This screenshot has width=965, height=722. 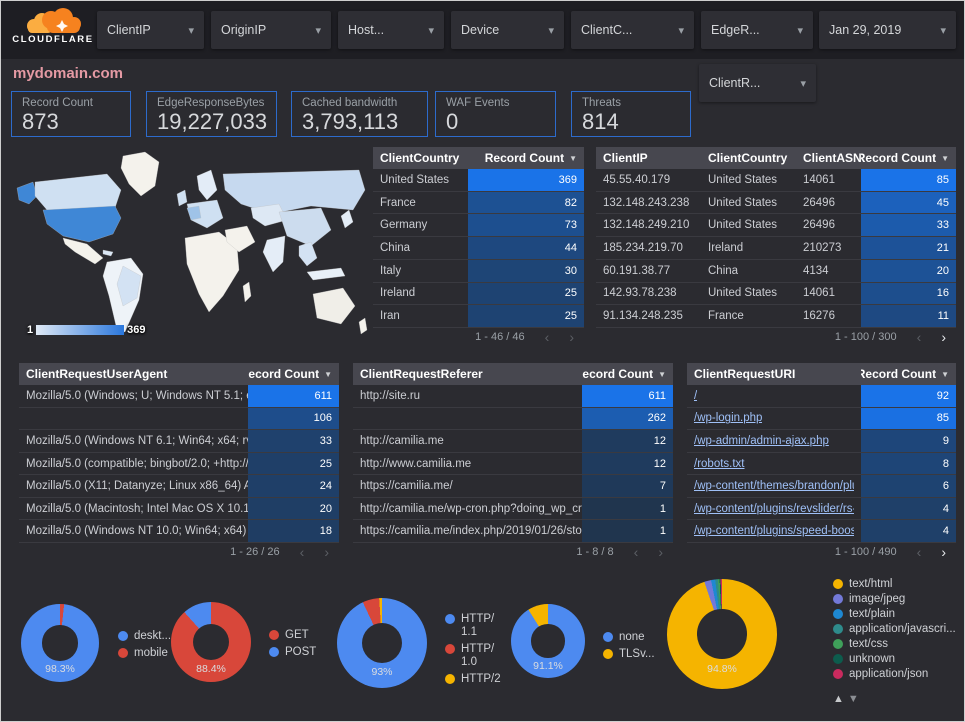 What do you see at coordinates (212, 121) in the screenshot?
I see `scorecard-value: 19,227,033` at bounding box center [212, 121].